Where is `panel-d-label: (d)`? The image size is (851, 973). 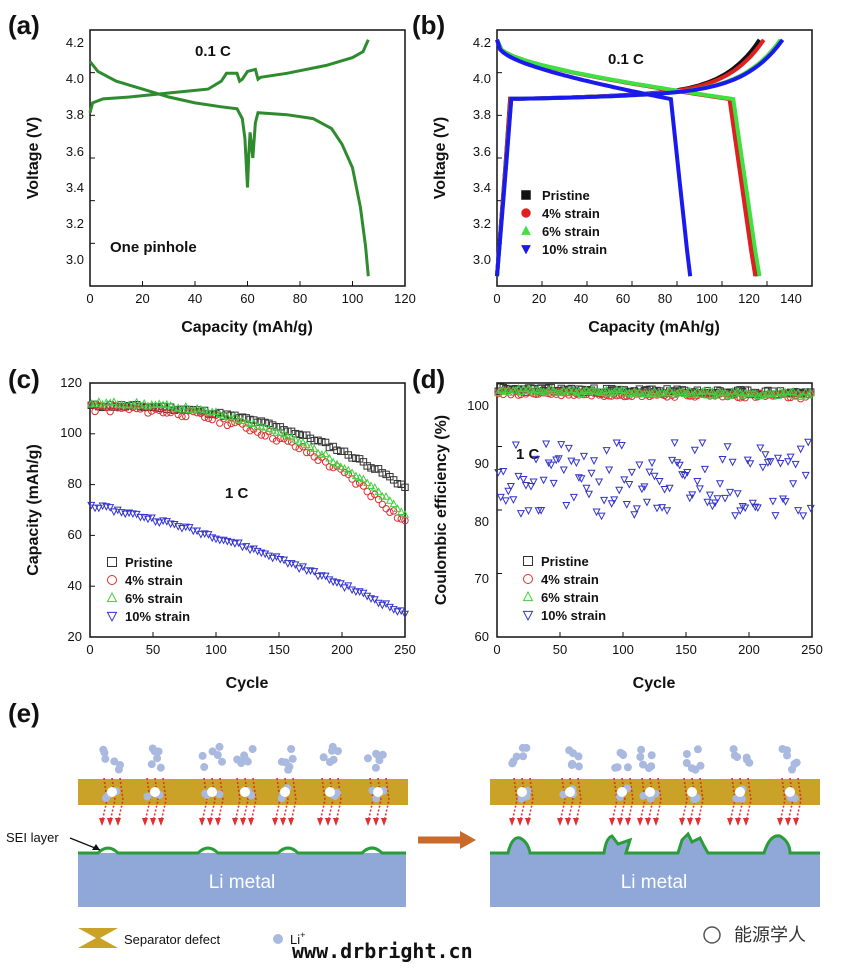
panel-d-label: (d) is located at coordinates (428, 379).